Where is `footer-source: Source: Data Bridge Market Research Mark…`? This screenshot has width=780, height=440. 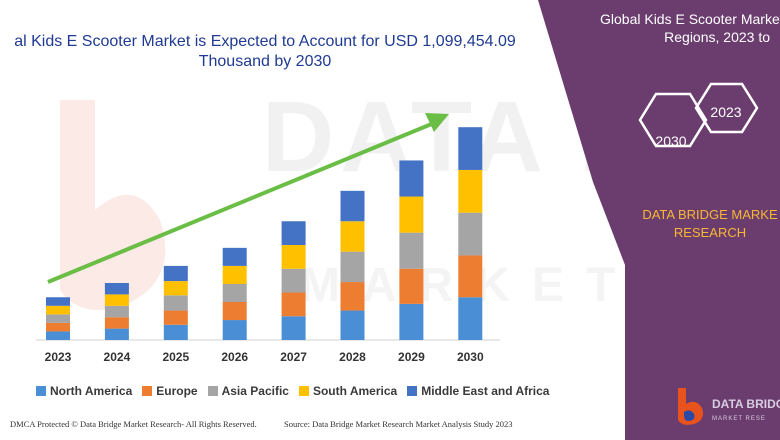
footer-source: Source: Data Bridge Market Research Mark… is located at coordinates (398, 424).